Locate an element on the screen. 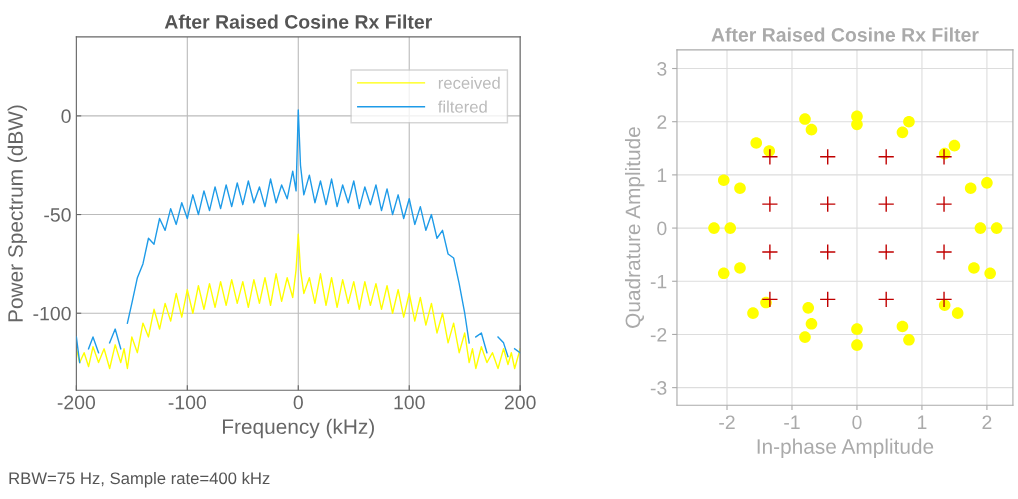 The height and width of the screenshot is (499, 1018). legend-label: received is located at coordinates (469, 82).